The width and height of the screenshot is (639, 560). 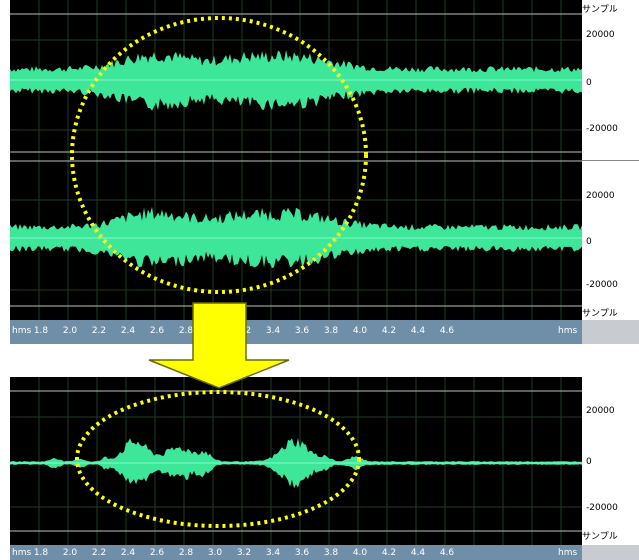 I want to click on ch1-bottom-value: -20000, so click(x=602, y=129).